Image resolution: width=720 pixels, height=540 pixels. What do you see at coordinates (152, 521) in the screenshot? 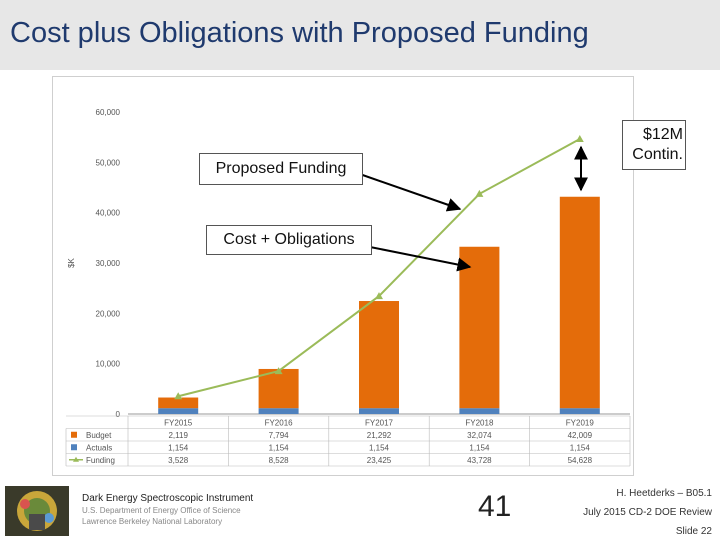
I see `org-subtitle-2: Lawrence Berkeley National Laboratory` at bounding box center [152, 521].